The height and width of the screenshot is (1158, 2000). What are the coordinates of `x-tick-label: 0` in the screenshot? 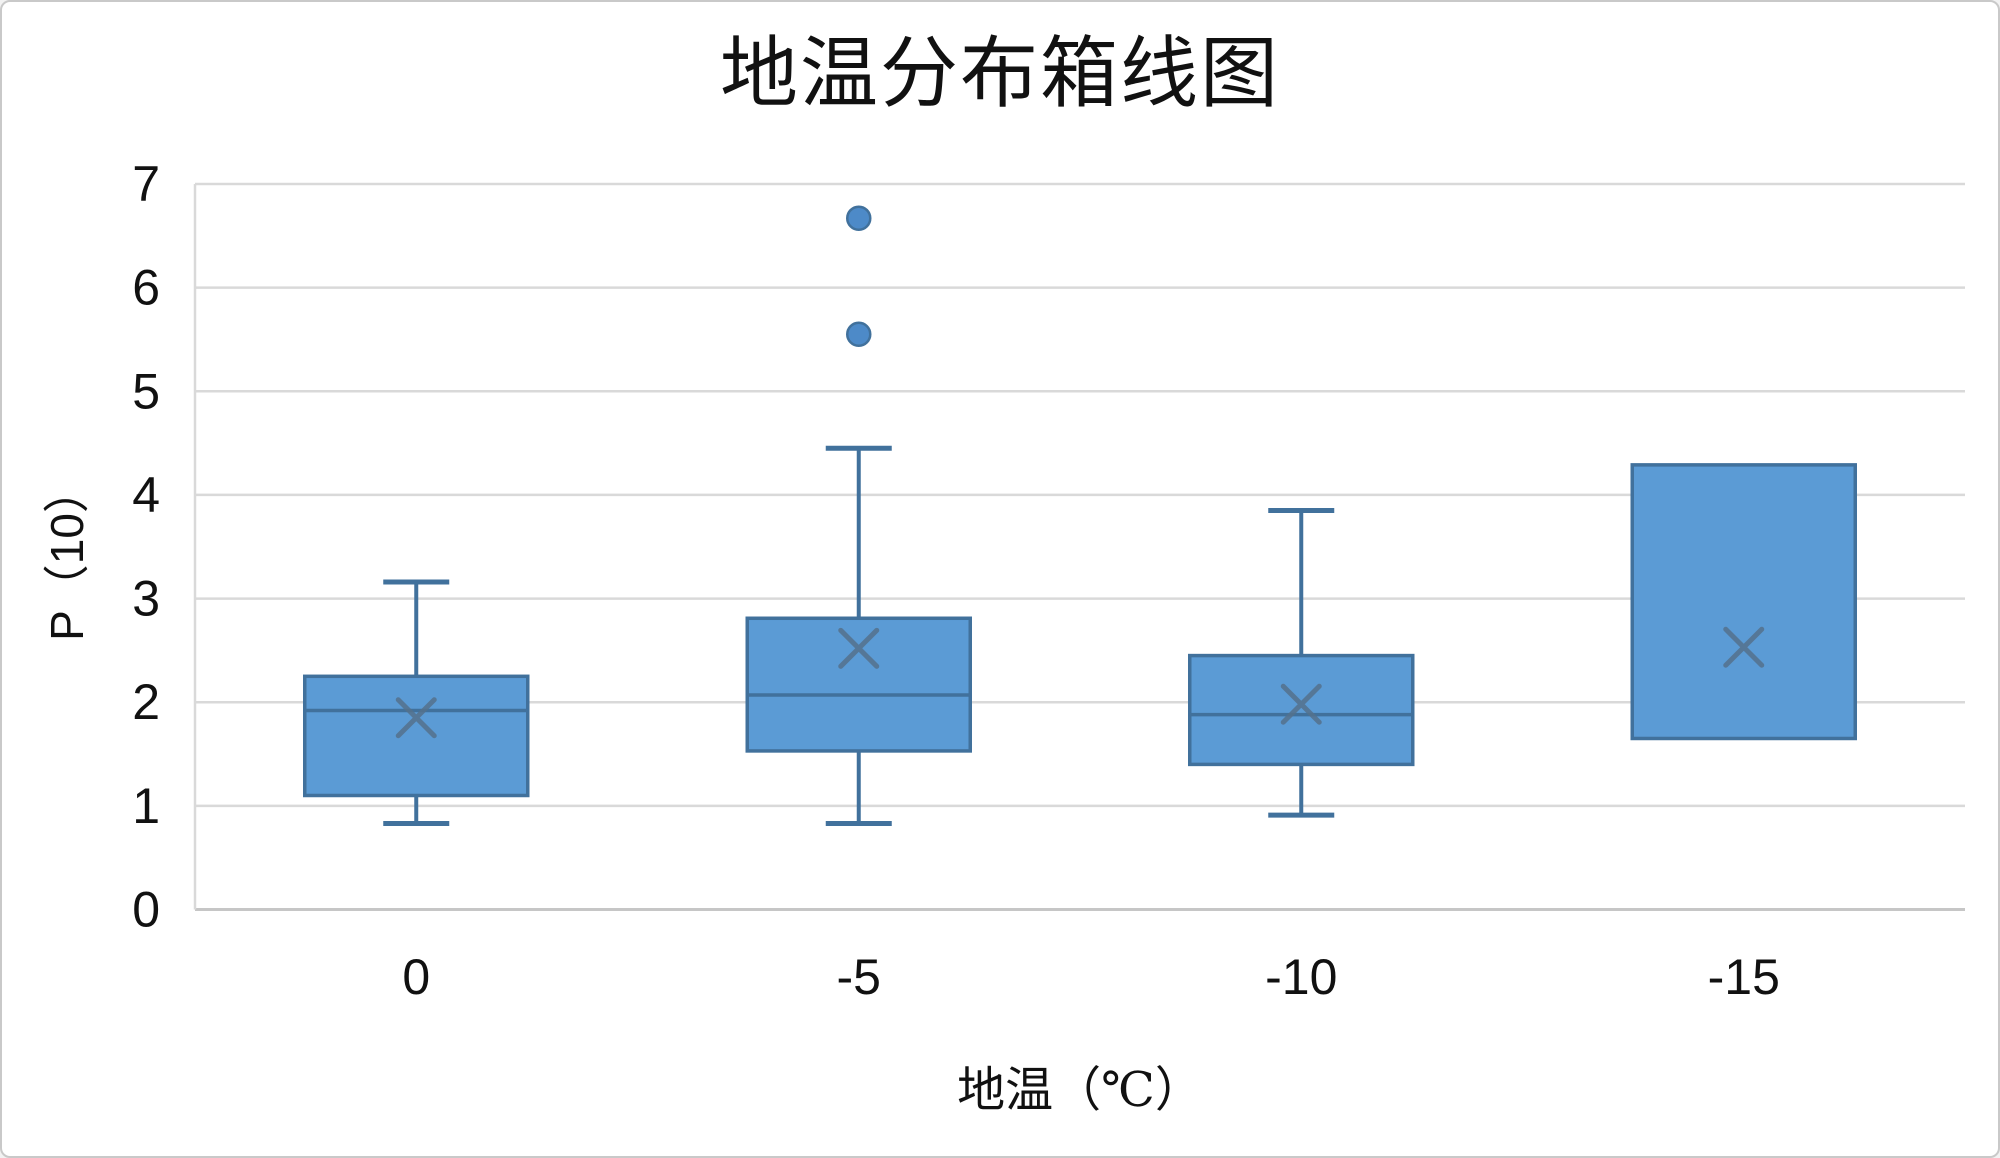 It's located at (416, 977).